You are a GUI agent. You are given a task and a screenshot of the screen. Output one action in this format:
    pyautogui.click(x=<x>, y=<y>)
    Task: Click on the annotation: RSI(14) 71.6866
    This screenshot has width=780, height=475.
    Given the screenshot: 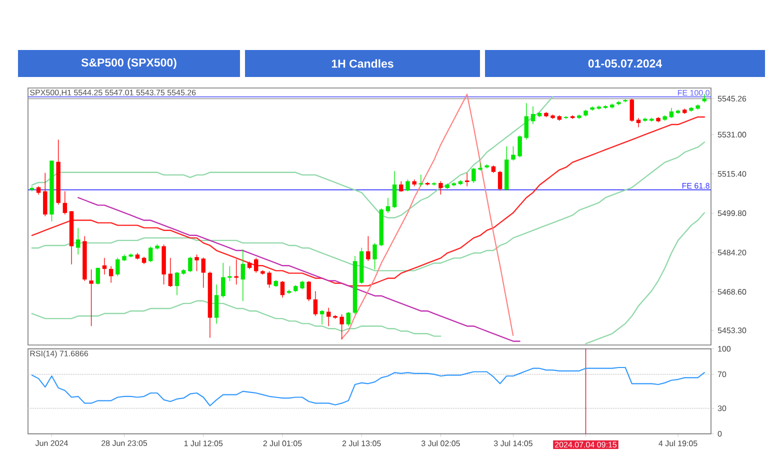 What is the action you would take?
    pyautogui.click(x=59, y=354)
    